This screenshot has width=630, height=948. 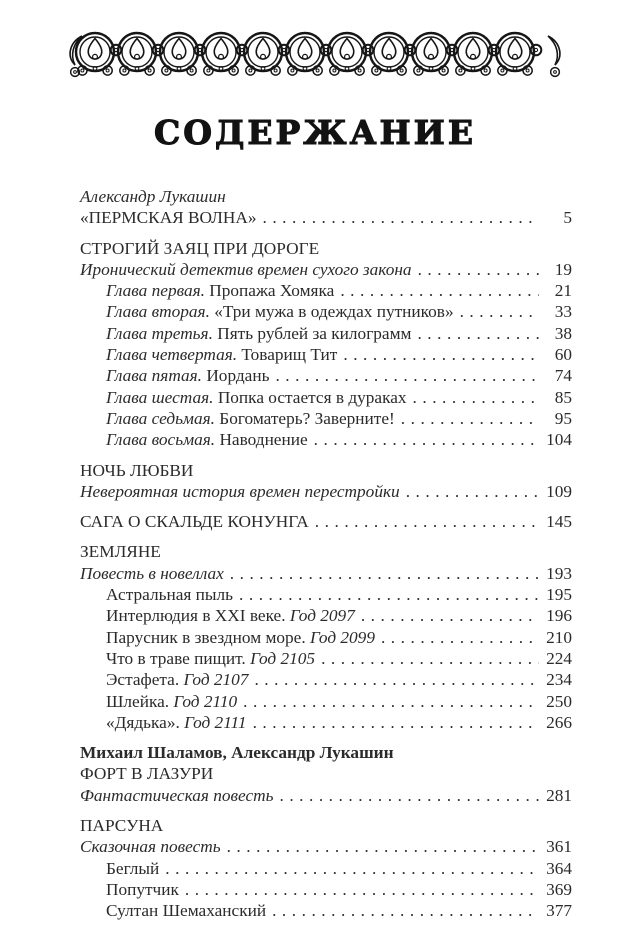 I want to click on toc-entry-label: Фантастическая повесть, so click(x=177, y=795).